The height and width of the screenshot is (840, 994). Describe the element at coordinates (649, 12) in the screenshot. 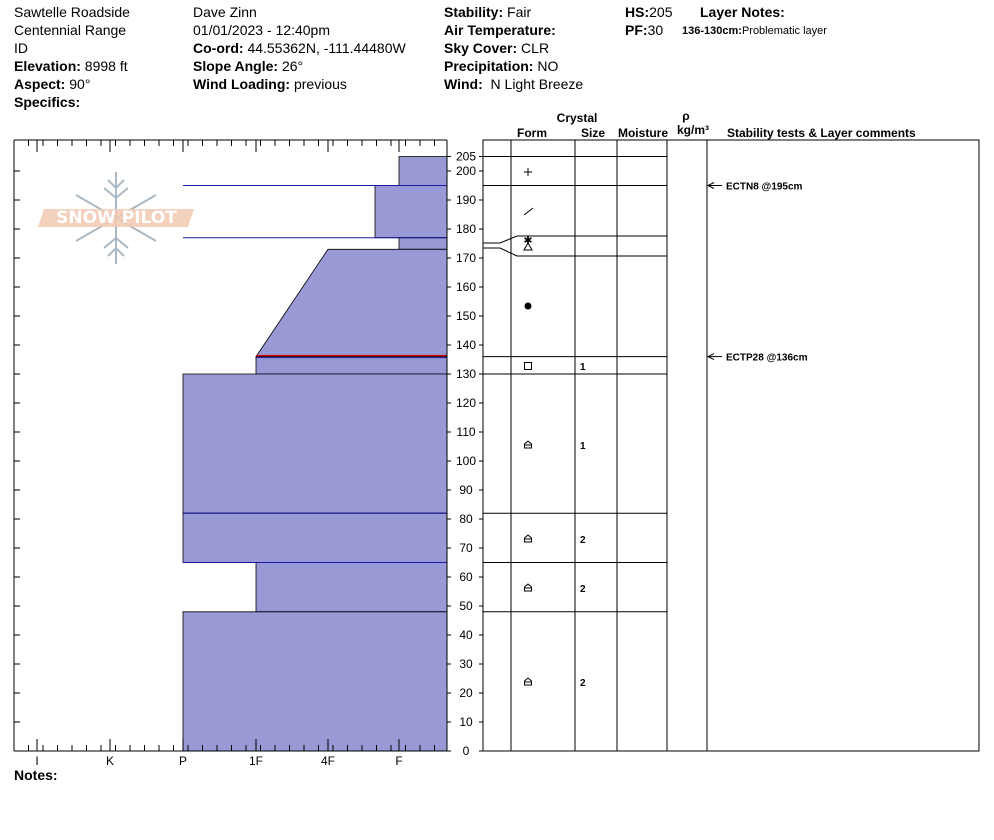

I see `hs: HS:205` at that location.